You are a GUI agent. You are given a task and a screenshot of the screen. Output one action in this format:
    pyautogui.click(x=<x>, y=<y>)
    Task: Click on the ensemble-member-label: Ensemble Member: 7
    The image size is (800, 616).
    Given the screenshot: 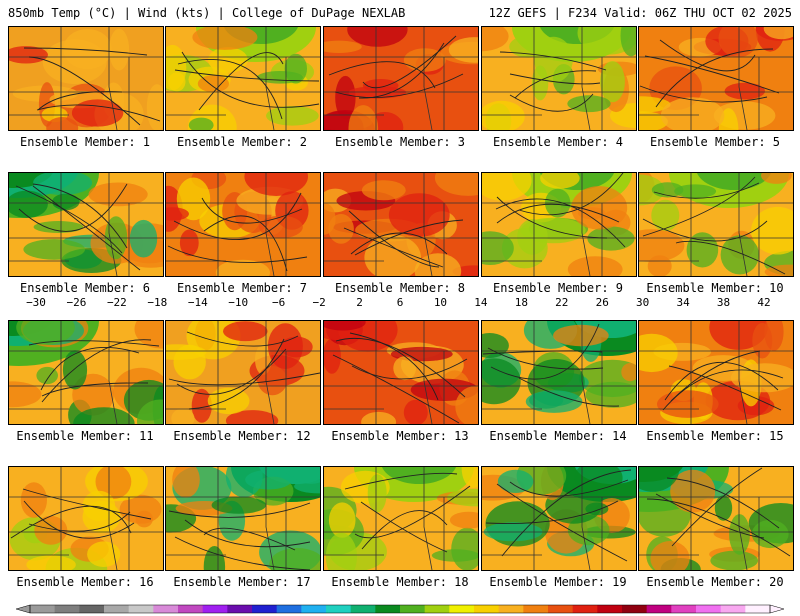 What is the action you would take?
    pyautogui.click(x=242, y=288)
    